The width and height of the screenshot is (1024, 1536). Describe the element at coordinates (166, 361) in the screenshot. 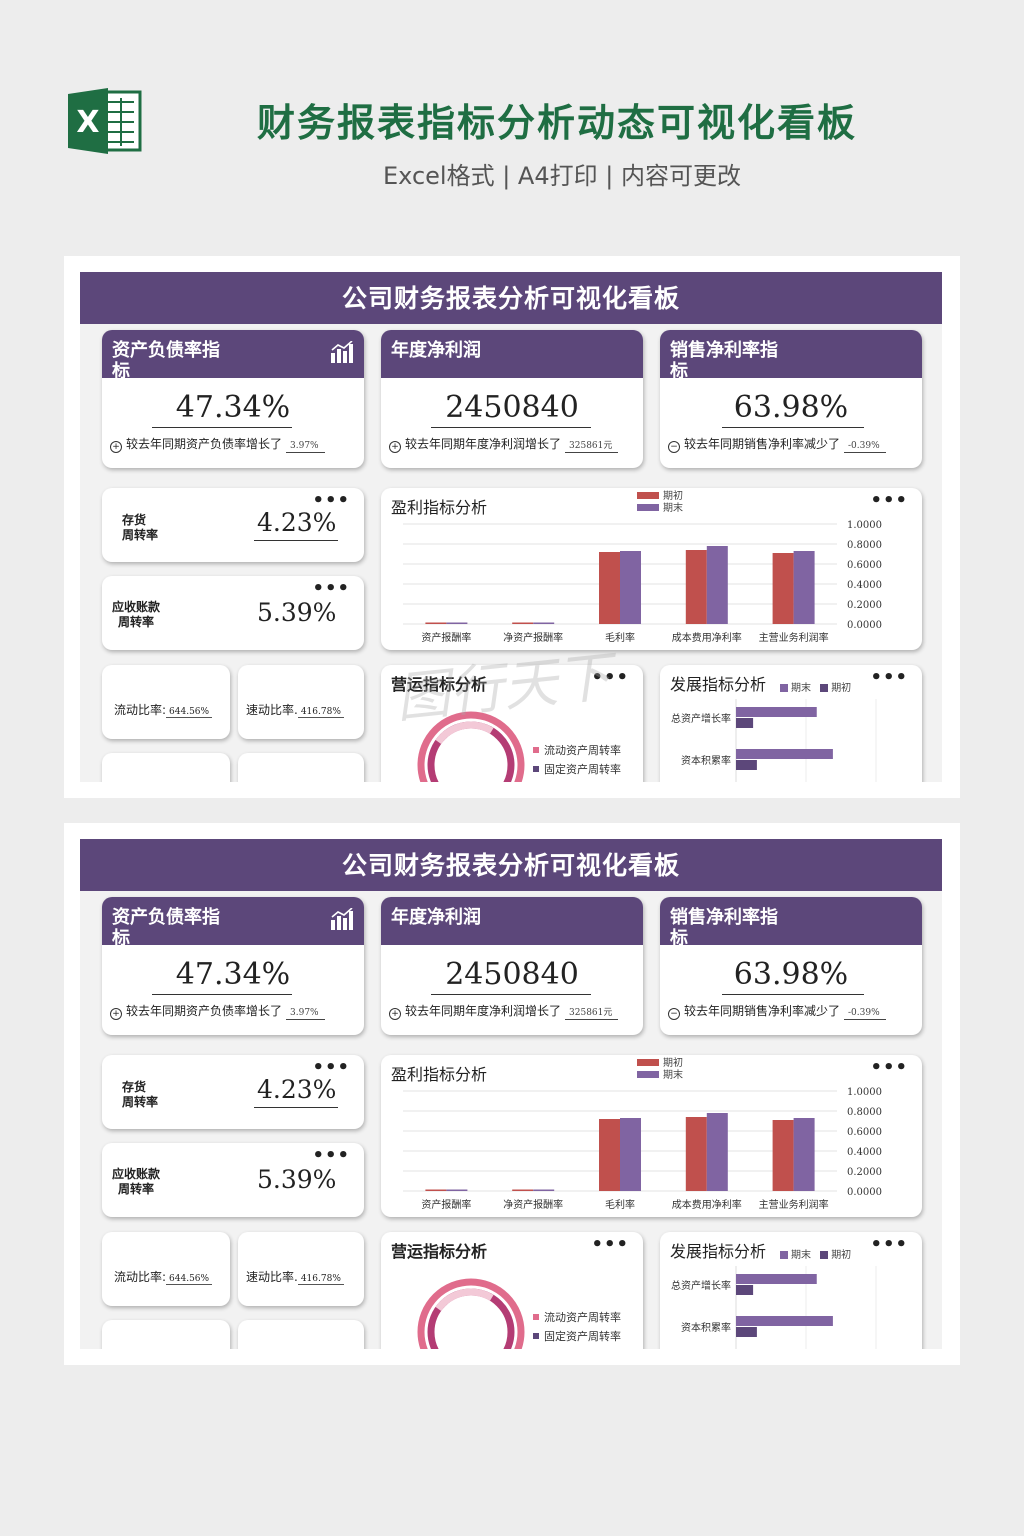

I see `kpi-title: 资产负债率指标` at that location.